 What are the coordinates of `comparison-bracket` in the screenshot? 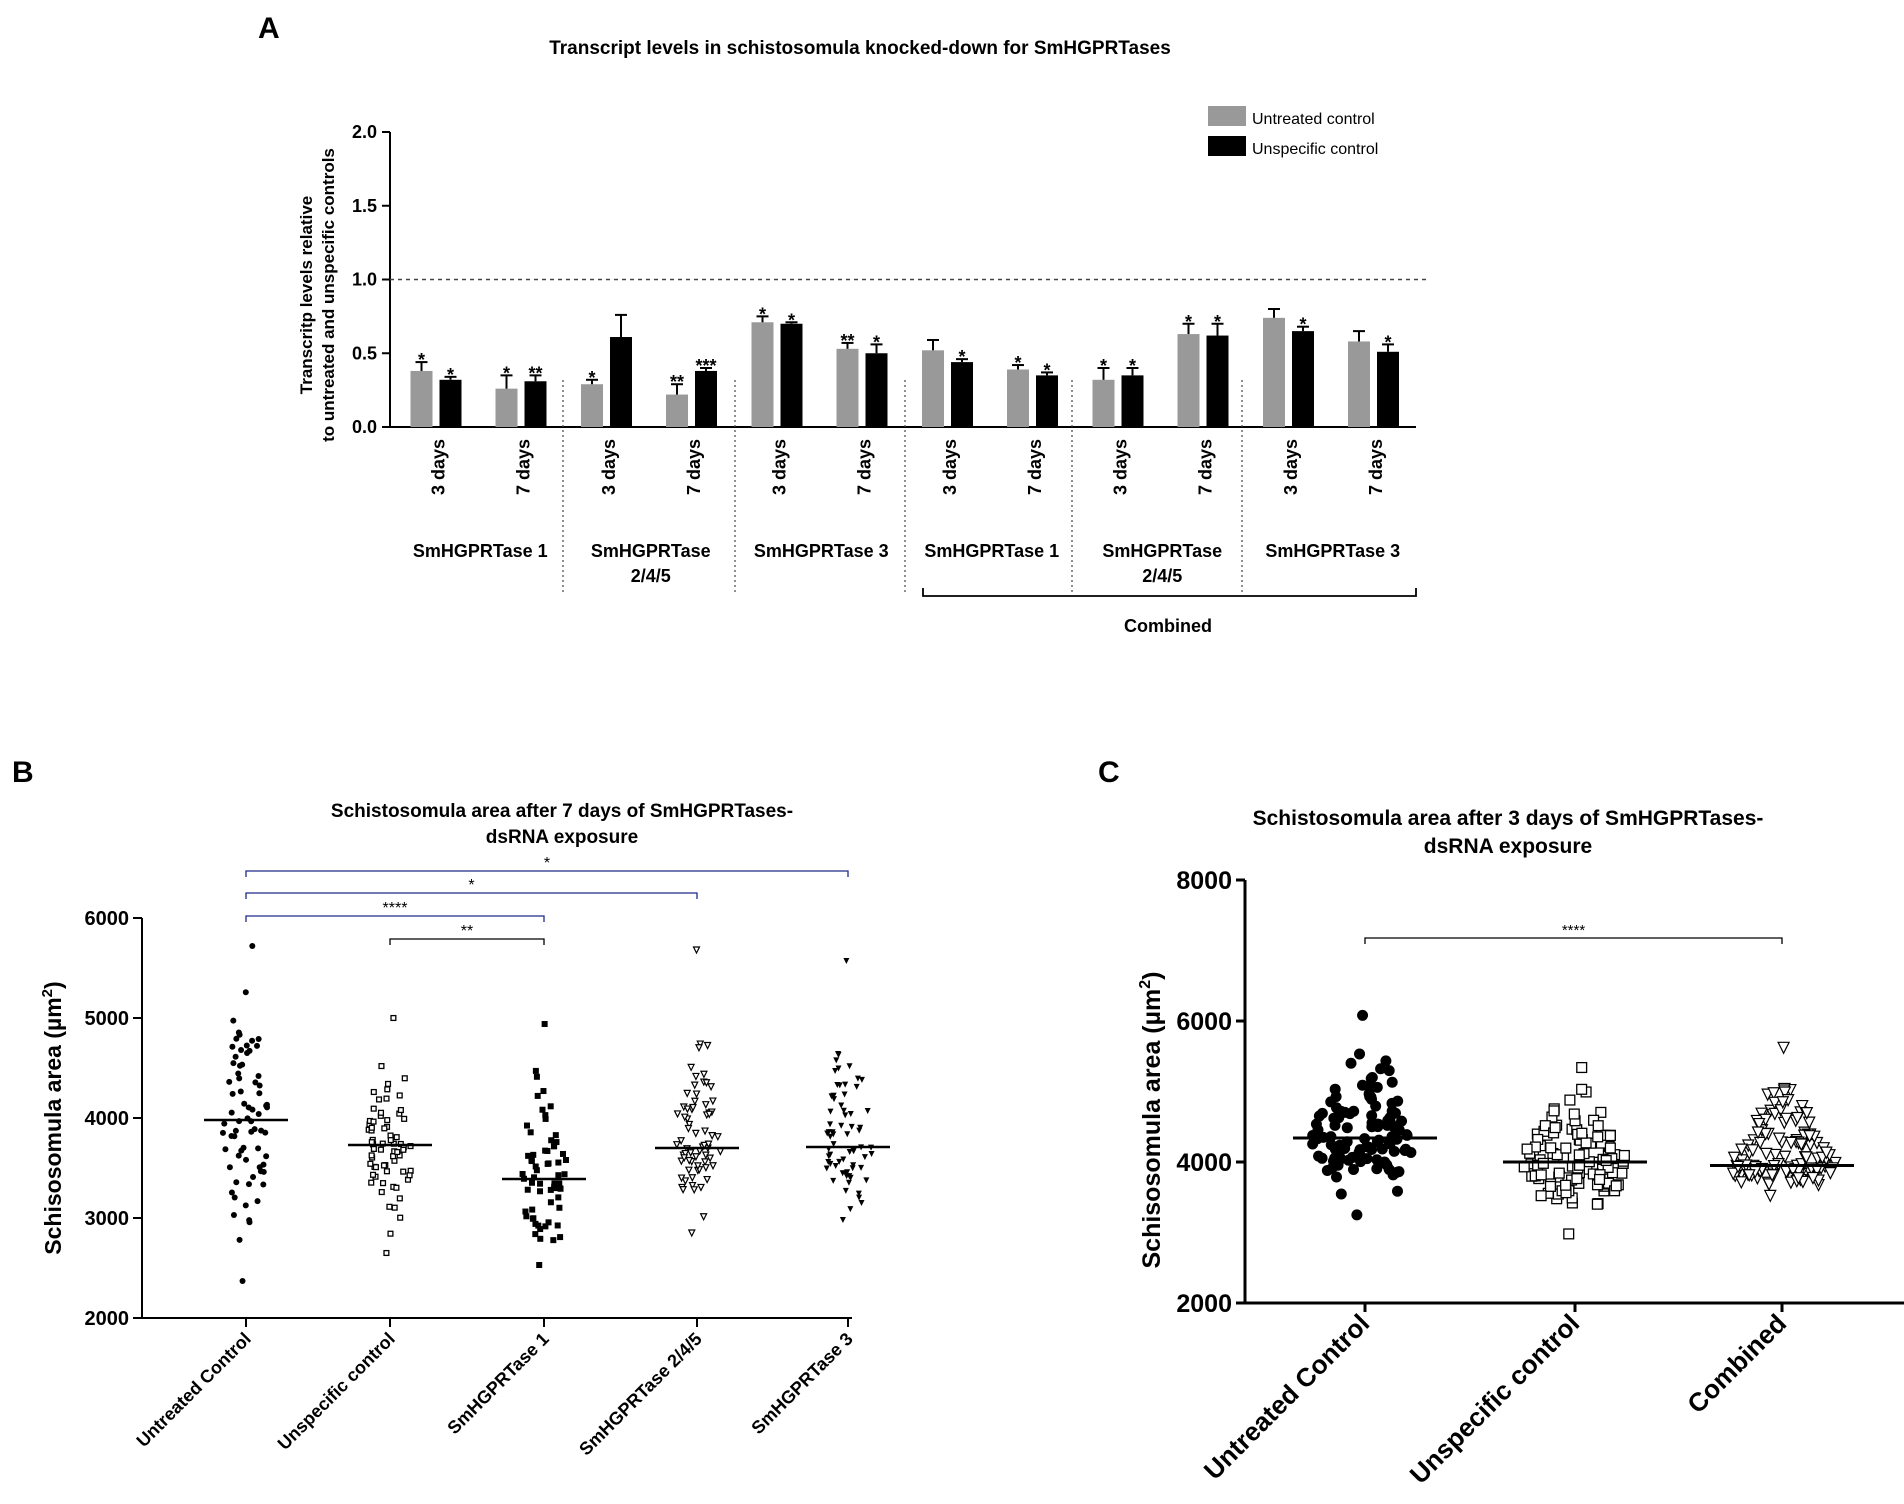 It's located at (467, 941).